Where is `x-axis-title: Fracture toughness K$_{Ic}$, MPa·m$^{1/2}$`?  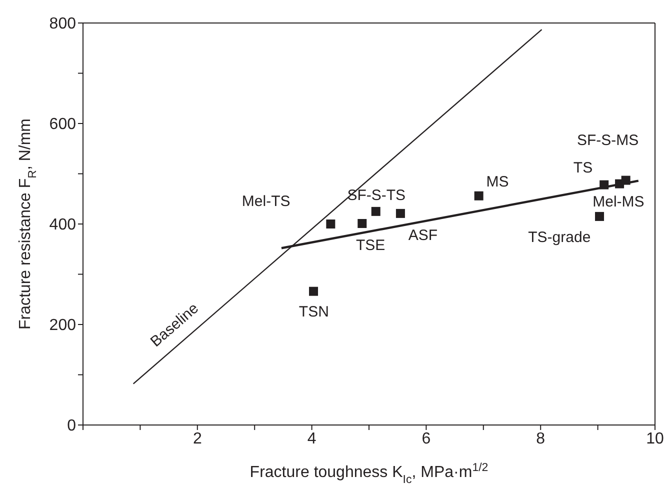
x-axis-title: Fracture toughness K$_{Ic}$, MPa·m$^{1/2}$ is located at coordinates (369, 474).